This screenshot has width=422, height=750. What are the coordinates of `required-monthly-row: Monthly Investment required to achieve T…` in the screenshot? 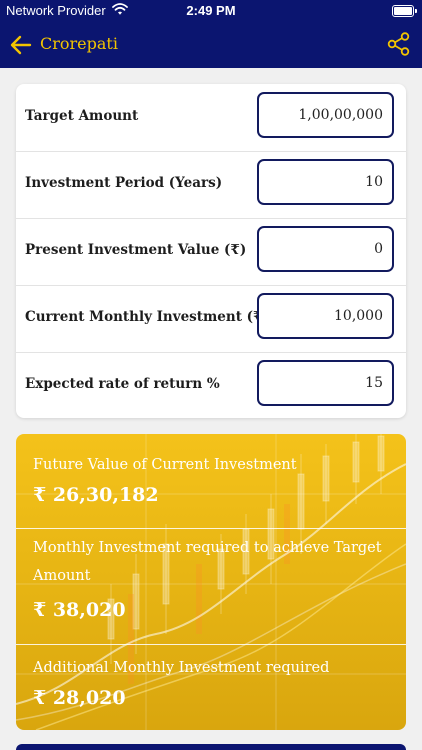 It's located at (211, 587).